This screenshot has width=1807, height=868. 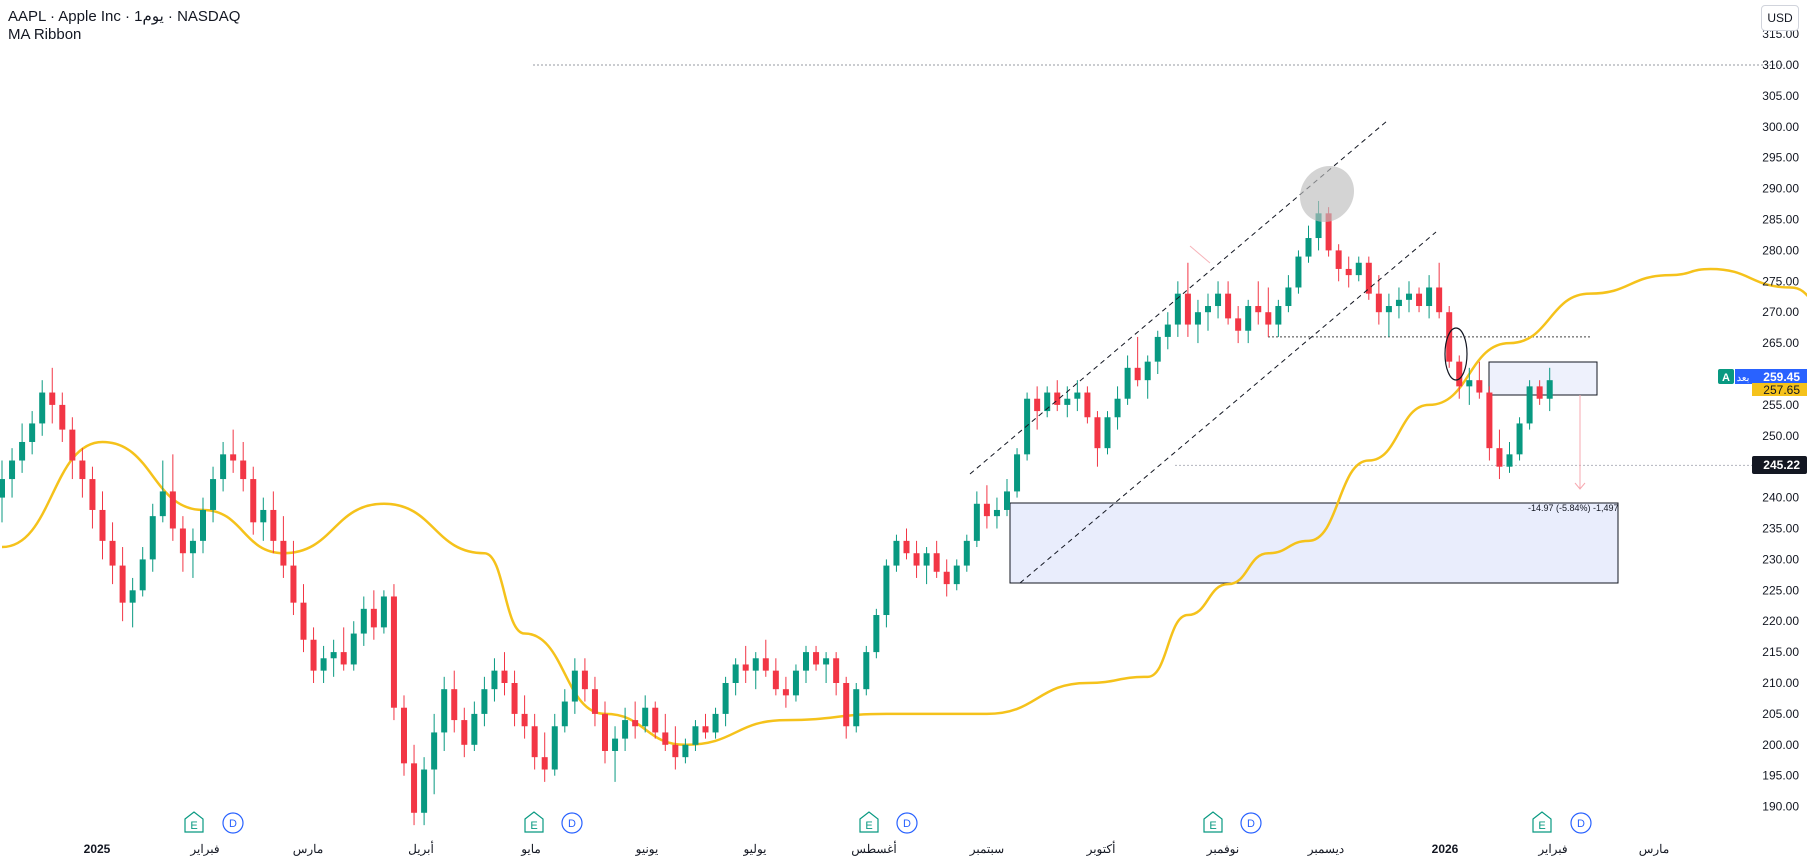 What do you see at coordinates (1780, 312) in the screenshot?
I see `price-tick-label: 270.00` at bounding box center [1780, 312].